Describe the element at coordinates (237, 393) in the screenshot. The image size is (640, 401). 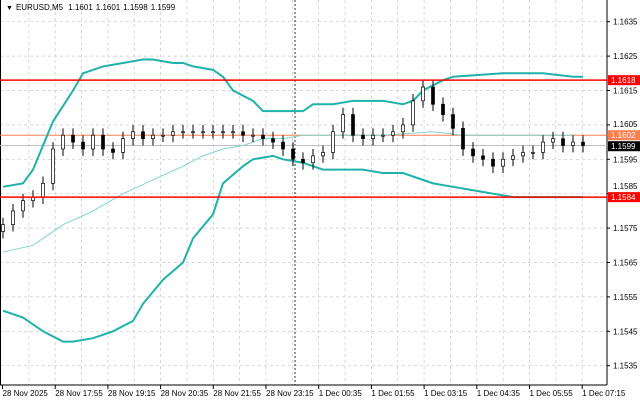
I see `time-tick-label: 28 Nov 21:55` at that location.